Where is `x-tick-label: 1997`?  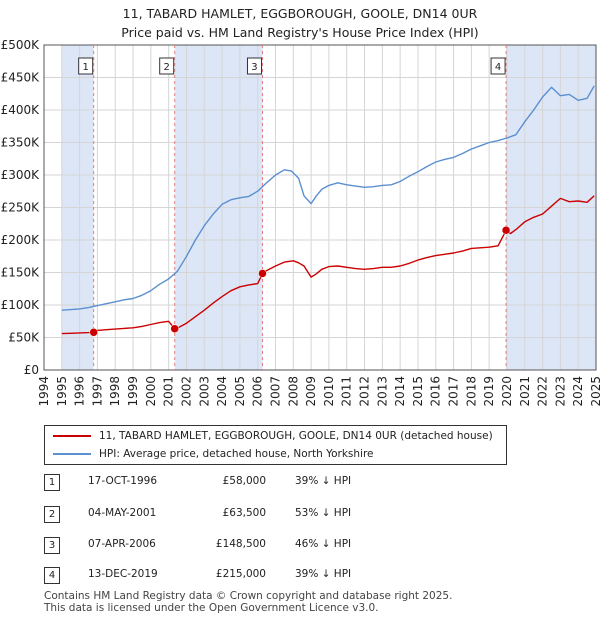 x-tick-label: 1997 is located at coordinates (97, 391).